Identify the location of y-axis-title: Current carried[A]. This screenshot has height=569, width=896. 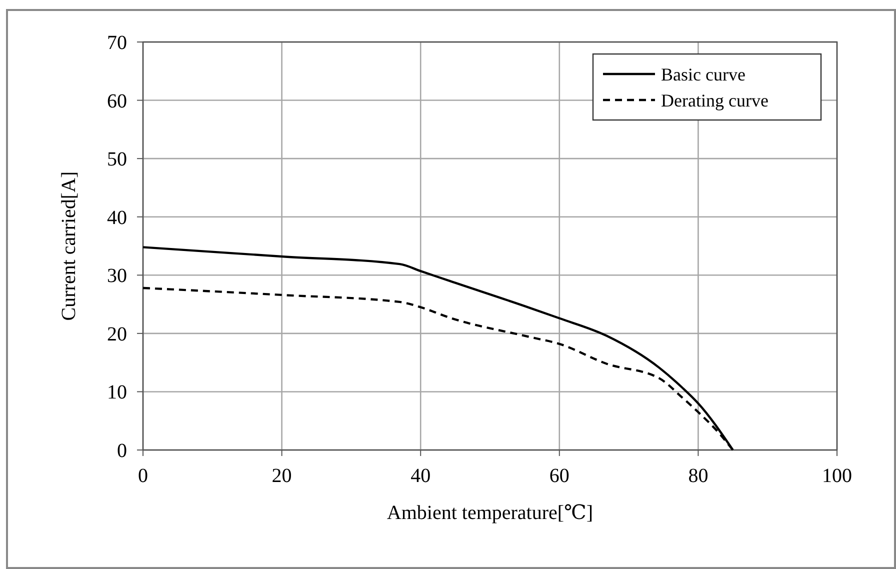
(69, 246).